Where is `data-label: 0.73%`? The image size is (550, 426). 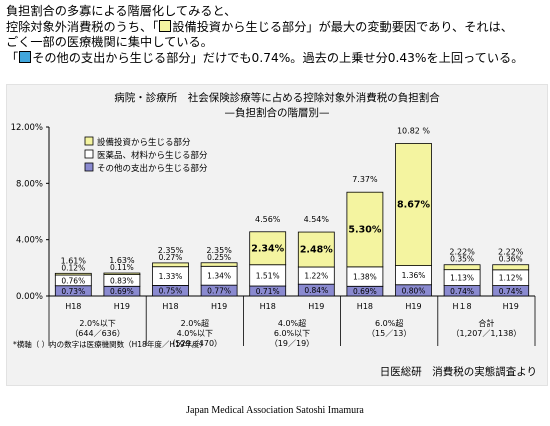
data-label: 0.73% is located at coordinates (73, 291).